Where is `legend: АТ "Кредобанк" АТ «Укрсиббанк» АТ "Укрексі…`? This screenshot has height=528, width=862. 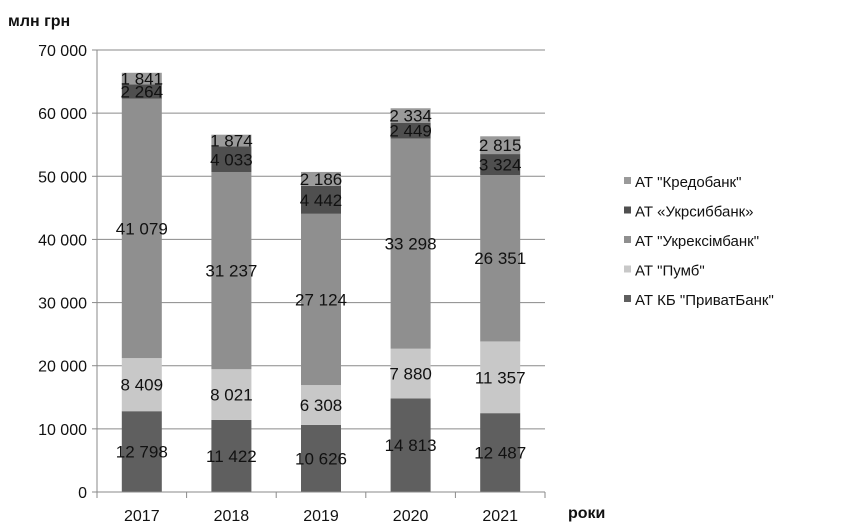
legend: АТ "Кредобанк" АТ «Укрсиббанк» АТ "Укрексі… is located at coordinates (699, 241).